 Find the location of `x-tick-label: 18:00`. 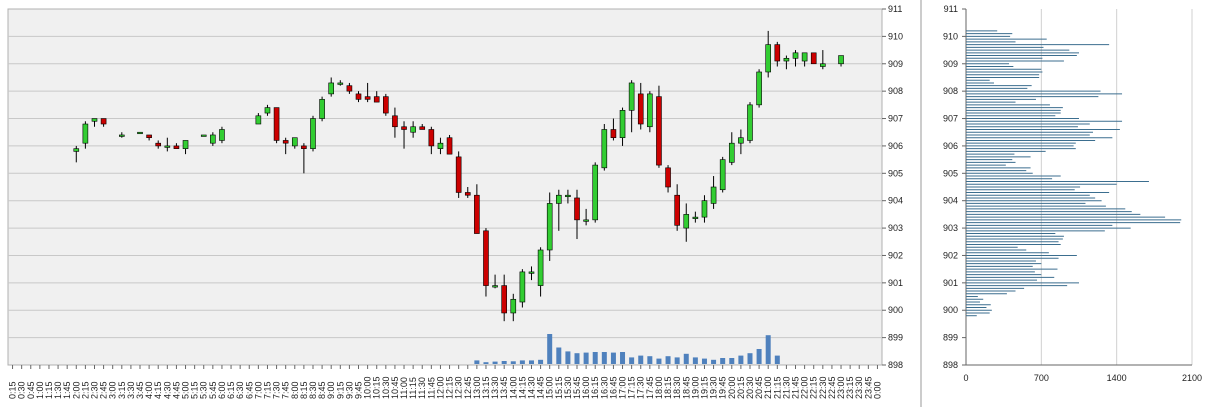

x-tick-label: 18:00 is located at coordinates (659, 387).